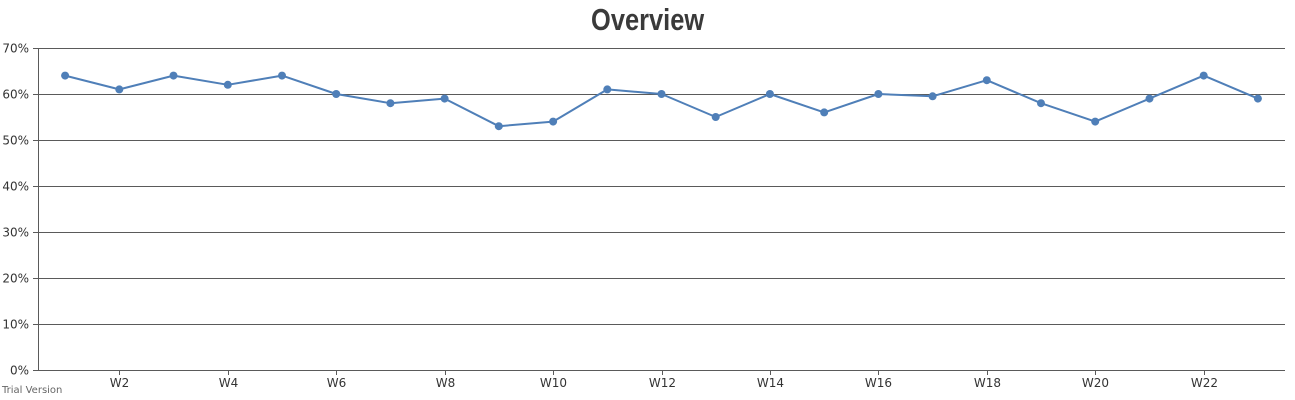  I want to click on data-point-w13, so click(715, 117).